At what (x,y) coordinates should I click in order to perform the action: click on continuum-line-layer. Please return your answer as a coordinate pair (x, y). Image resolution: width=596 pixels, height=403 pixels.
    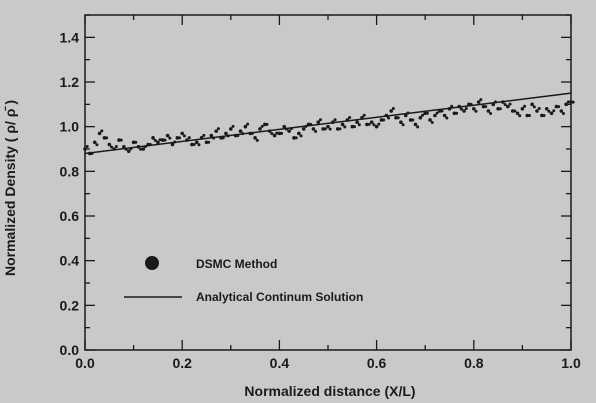
    Looking at the image, I should click on (328, 123).